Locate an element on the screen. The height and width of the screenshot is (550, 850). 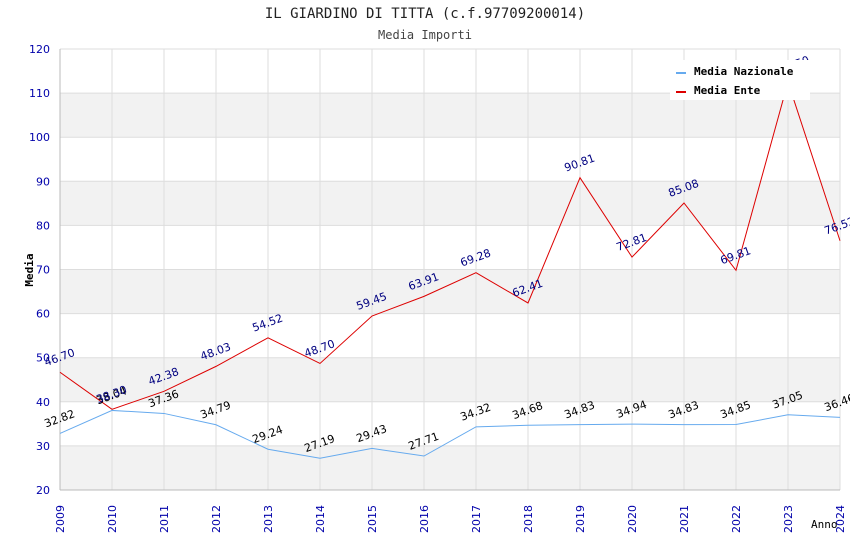
legend-box is located at coordinates (740, 80).